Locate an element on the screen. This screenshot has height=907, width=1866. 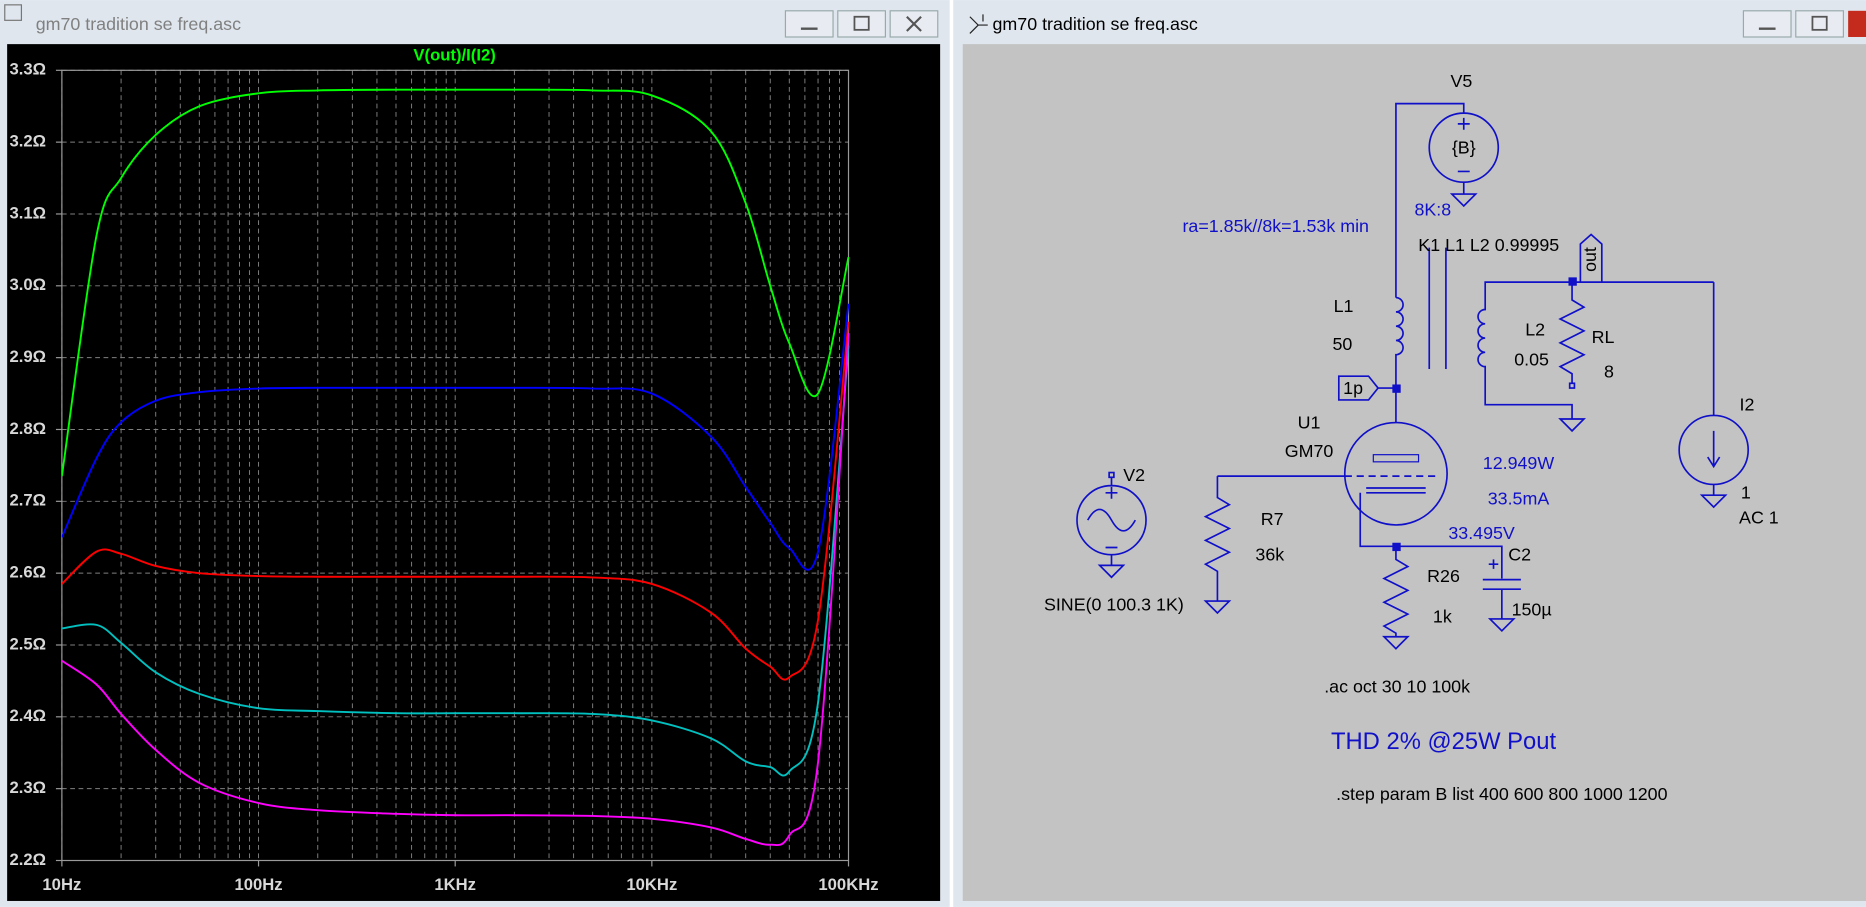
y-tick-label: 3.0Ω is located at coordinates (28, 284).